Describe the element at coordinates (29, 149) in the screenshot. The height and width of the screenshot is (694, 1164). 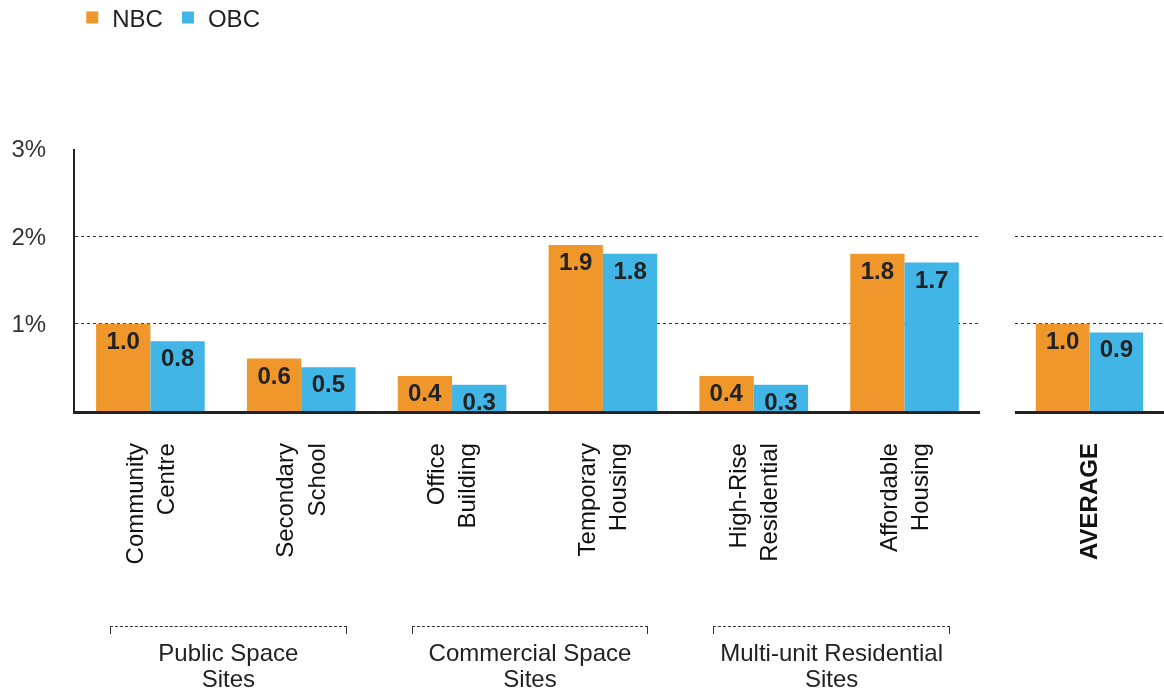
I see `y-tick-label: 3%` at that location.